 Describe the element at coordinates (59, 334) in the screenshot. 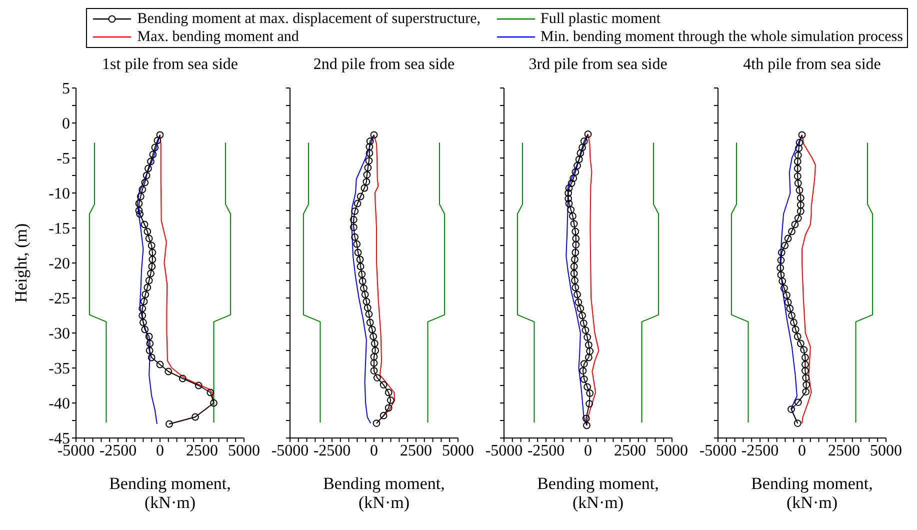

I see `y-tick-label: -30` at that location.